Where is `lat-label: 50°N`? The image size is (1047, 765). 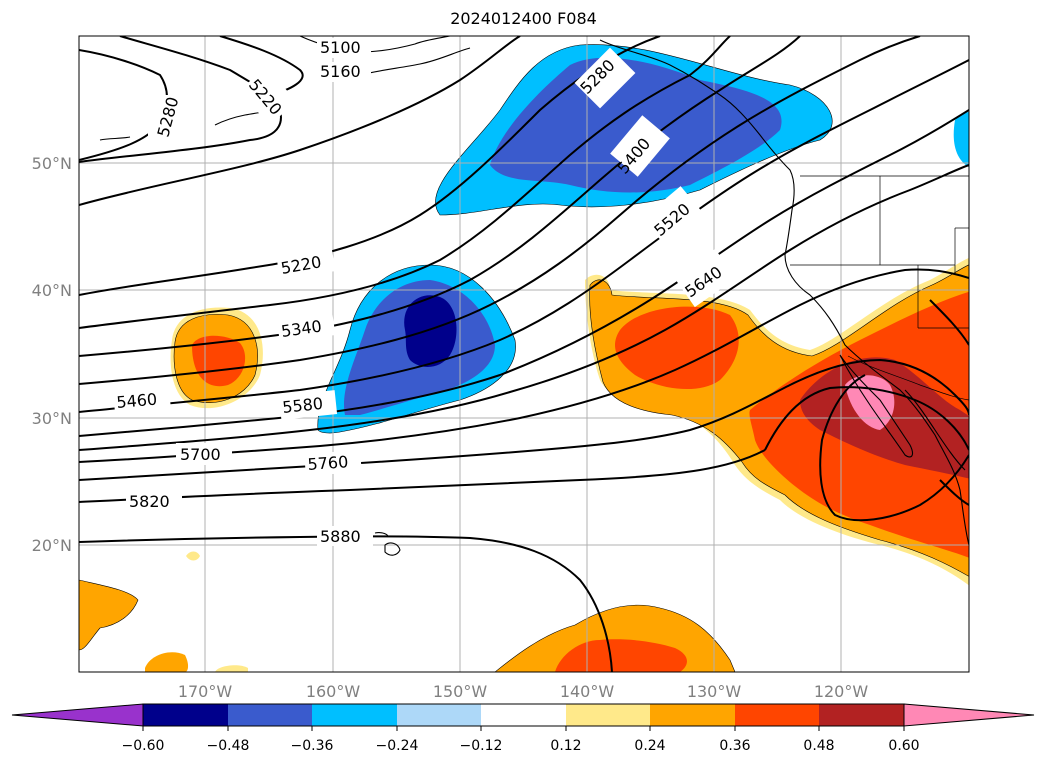 lat-label: 50°N is located at coordinates (52, 163).